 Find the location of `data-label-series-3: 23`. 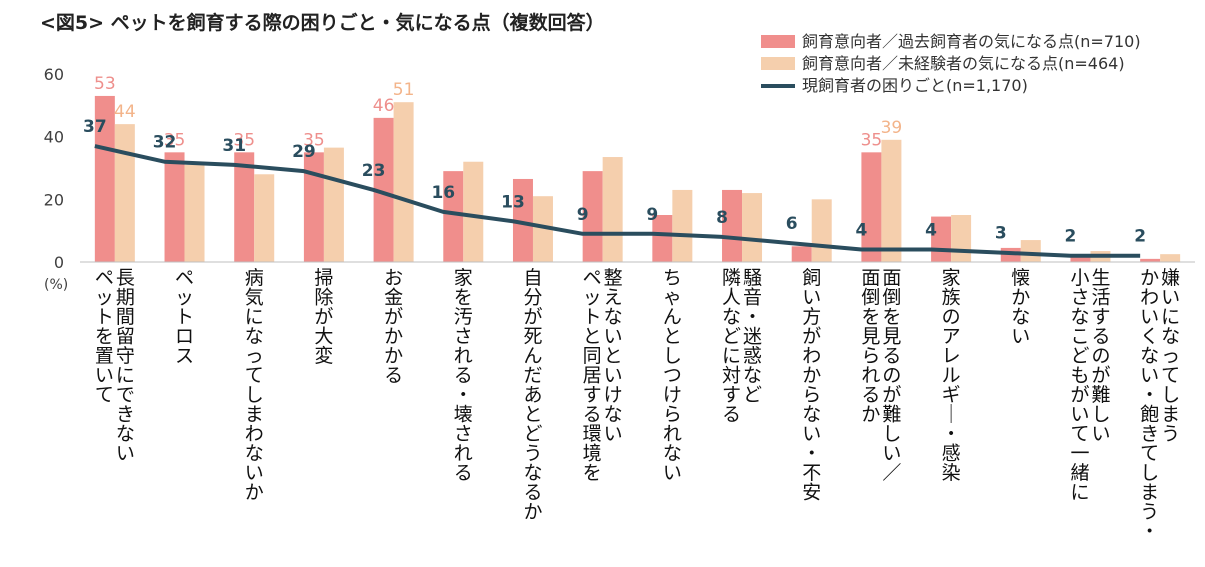

data-label-series-3: 23 is located at coordinates (374, 171).